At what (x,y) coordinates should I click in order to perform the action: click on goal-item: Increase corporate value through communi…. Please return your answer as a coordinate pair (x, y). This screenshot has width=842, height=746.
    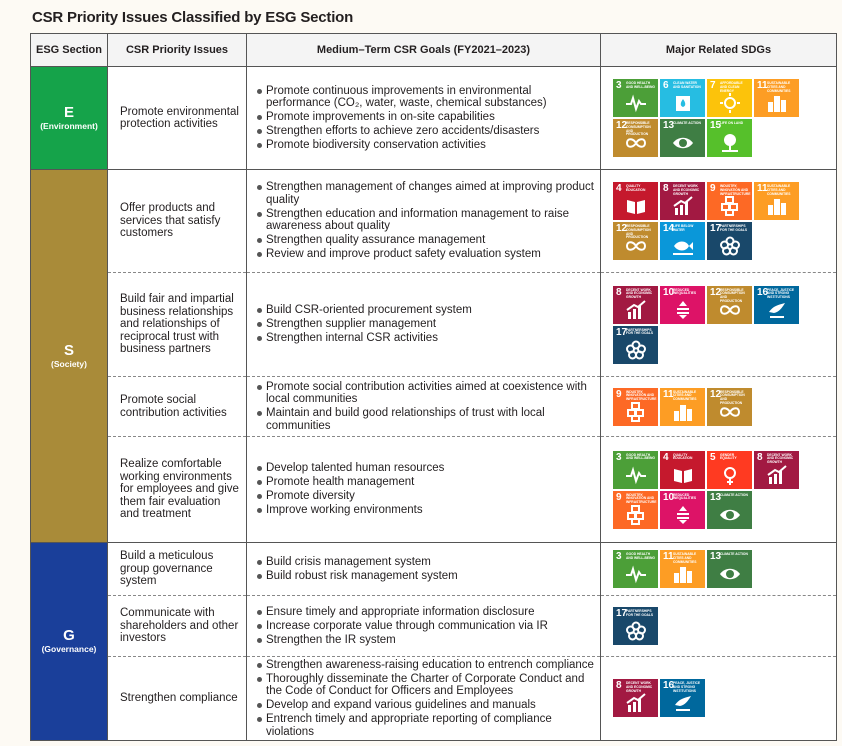
    Looking at the image, I should click on (425, 626).